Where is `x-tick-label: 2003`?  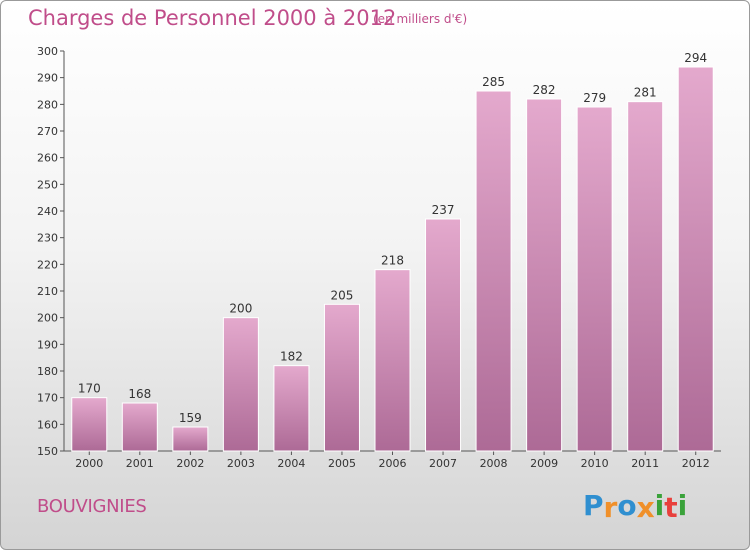
x-tick-label: 2003 is located at coordinates (241, 463).